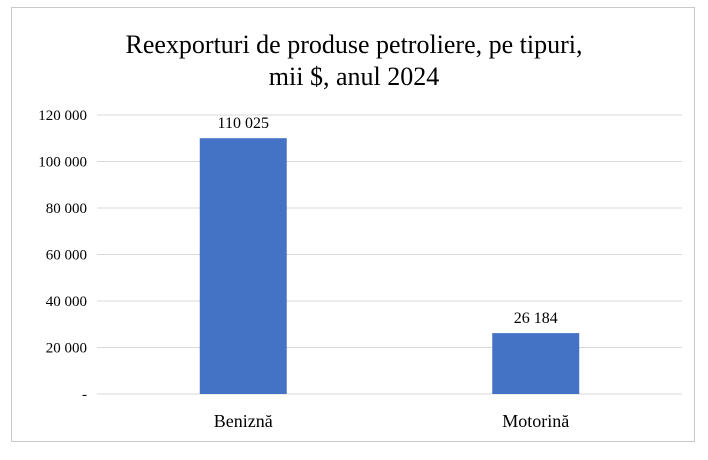  I want to click on y-axis-ticks: - 20 000 40 000 60 000 80 000 100 000 120 000, so click(62, 255).